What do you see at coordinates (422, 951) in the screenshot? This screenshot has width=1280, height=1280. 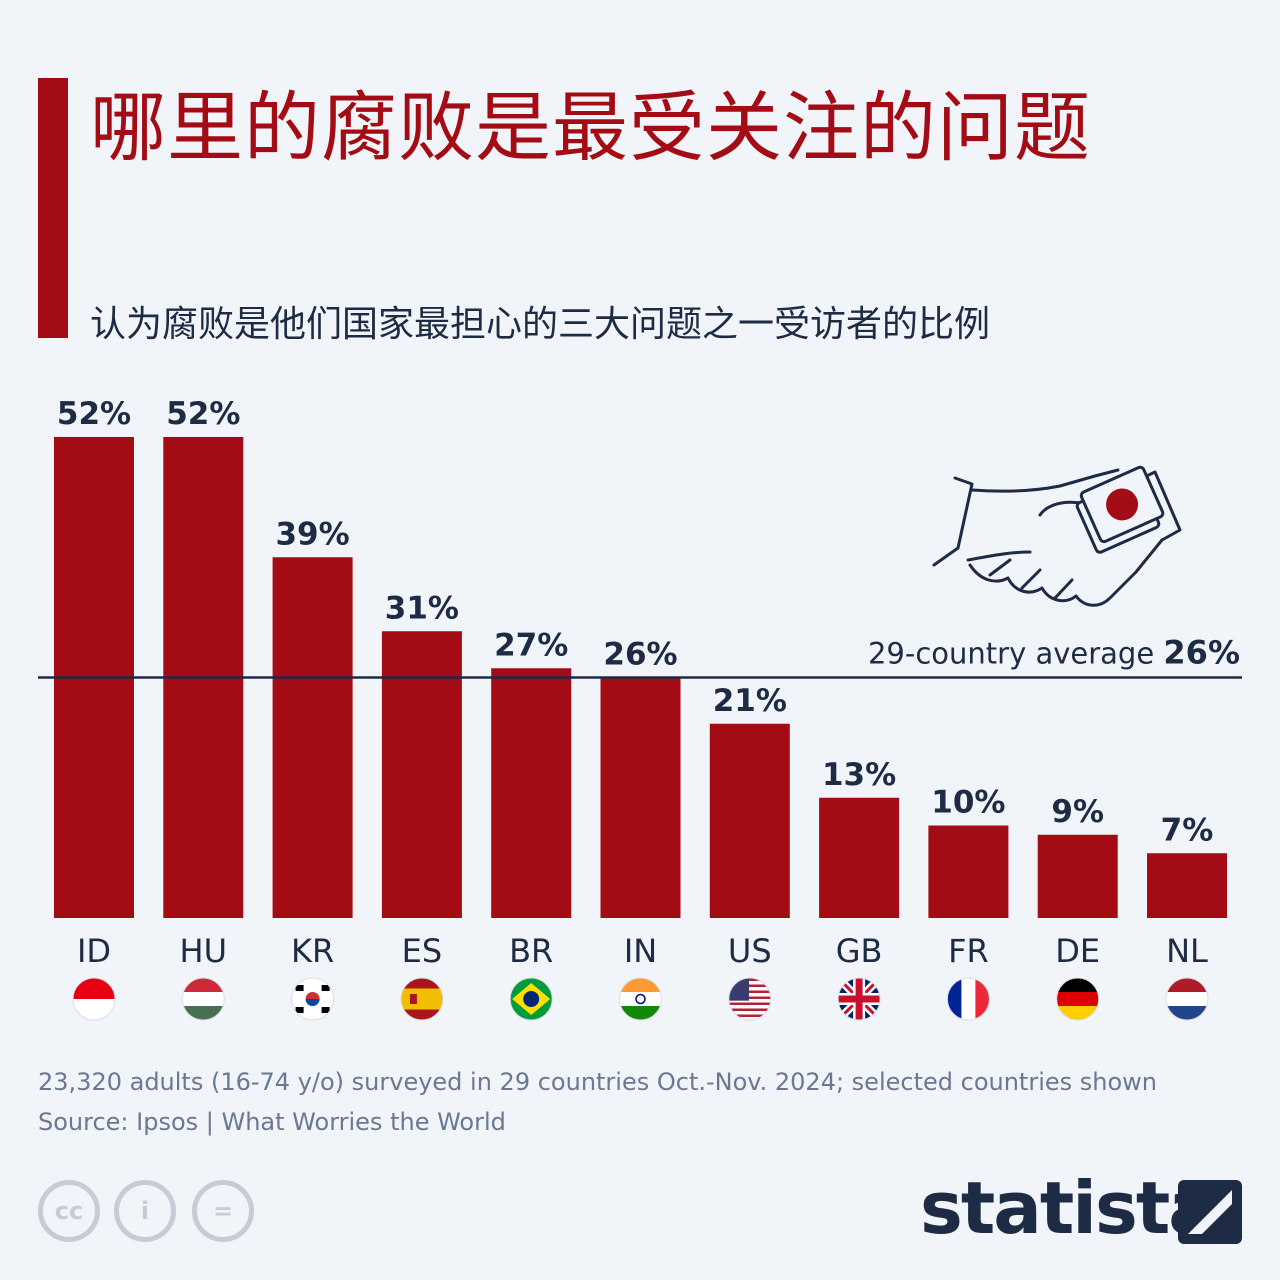 I see `category-label-es: ES` at bounding box center [422, 951].